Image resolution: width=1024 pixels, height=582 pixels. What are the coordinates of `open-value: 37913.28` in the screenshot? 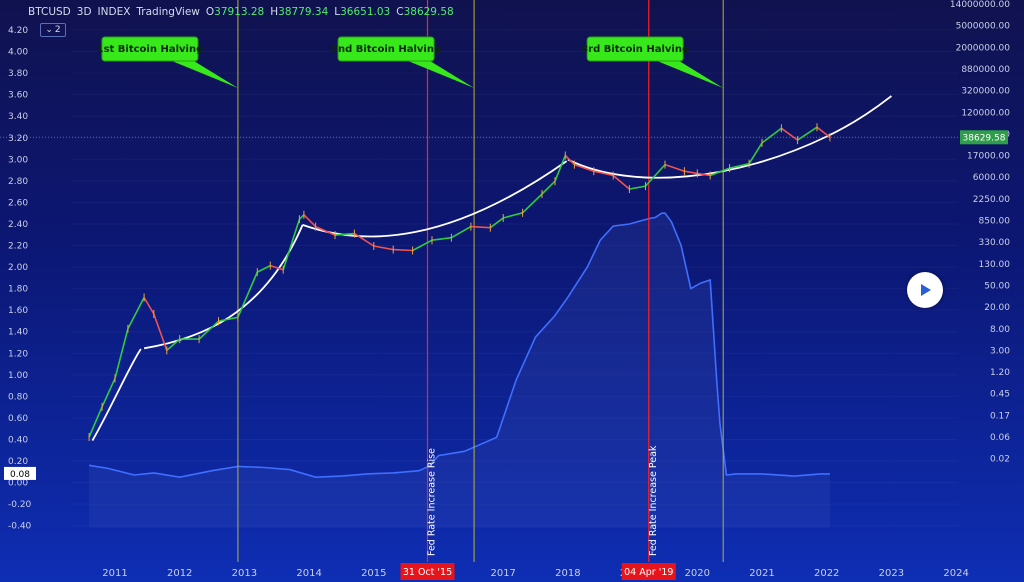 It's located at (239, 12).